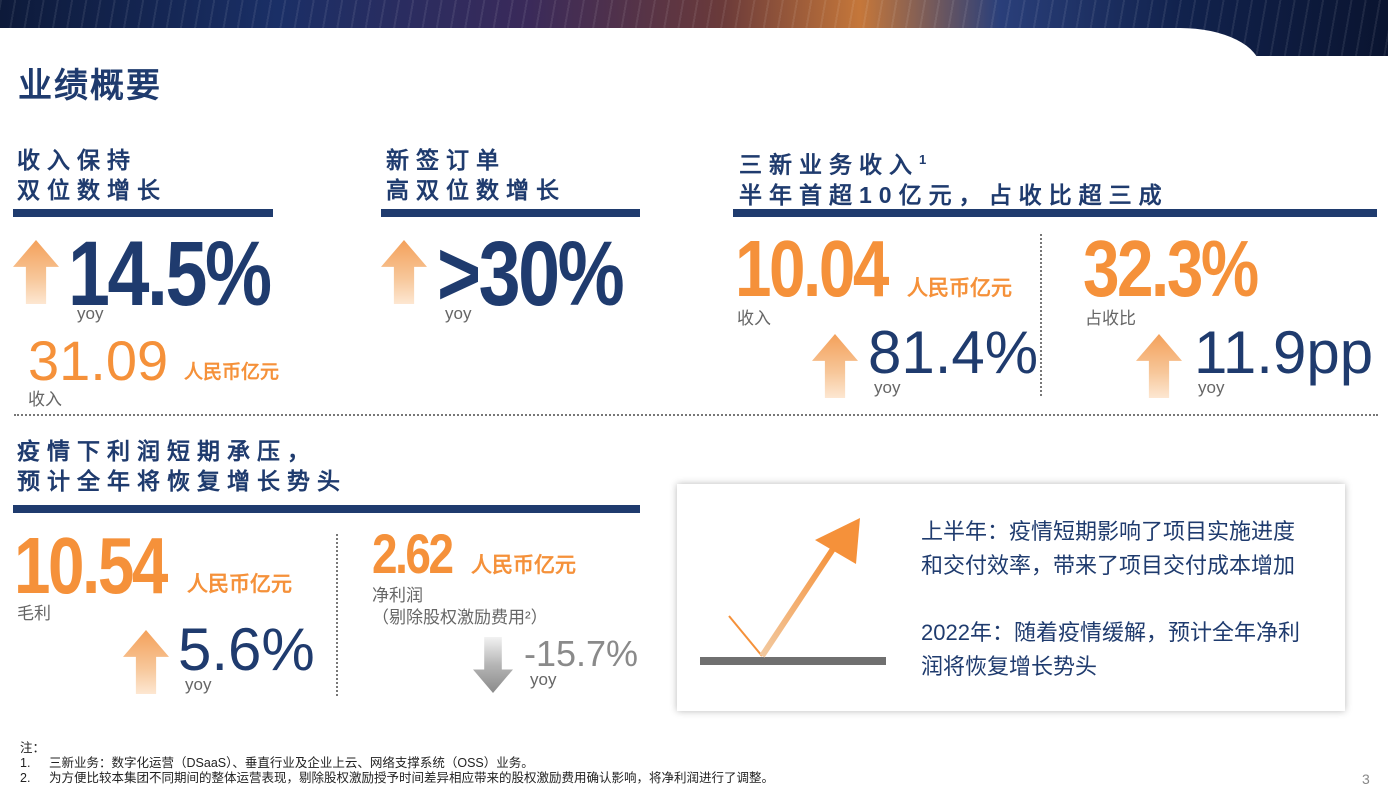 Image resolution: width=1388 pixels, height=801 pixels. What do you see at coordinates (523, 565) in the screenshot?
I see `net-profit-unit: 人民币亿元` at bounding box center [523, 565].